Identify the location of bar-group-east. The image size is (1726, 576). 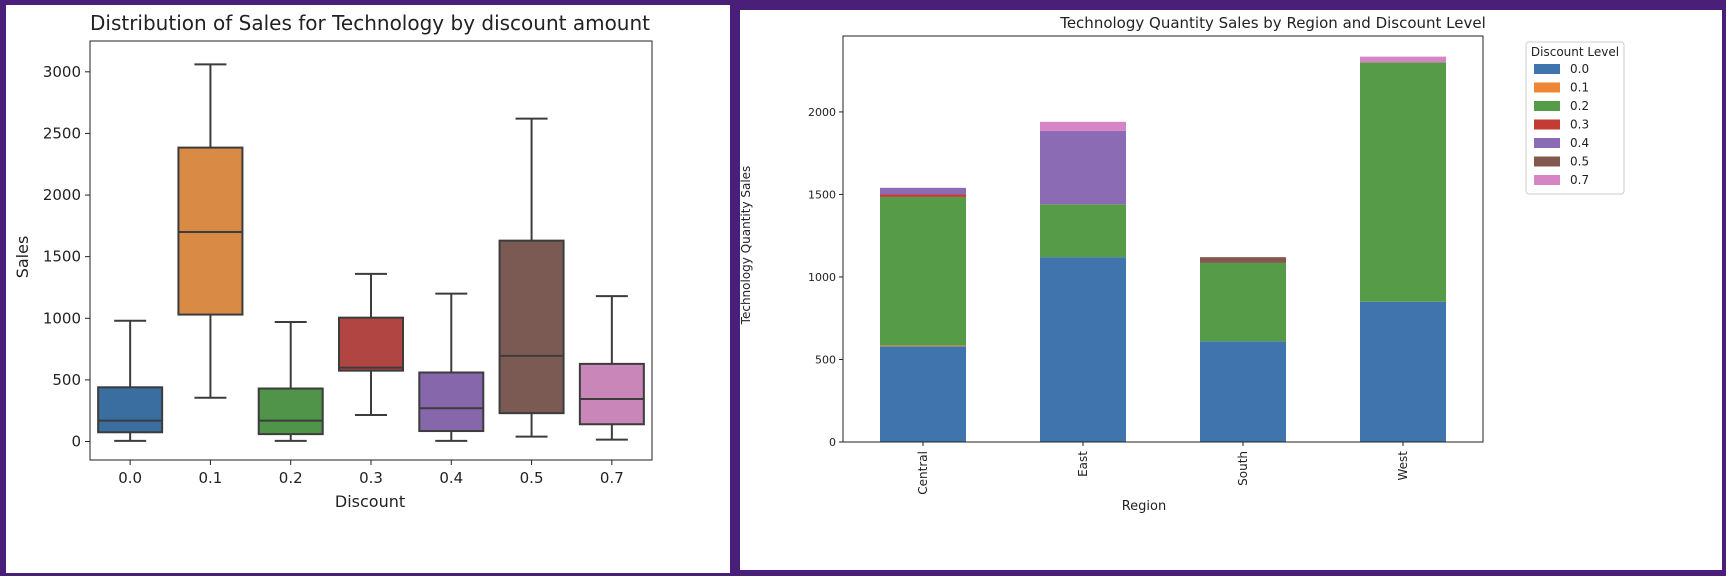
(1083, 281).